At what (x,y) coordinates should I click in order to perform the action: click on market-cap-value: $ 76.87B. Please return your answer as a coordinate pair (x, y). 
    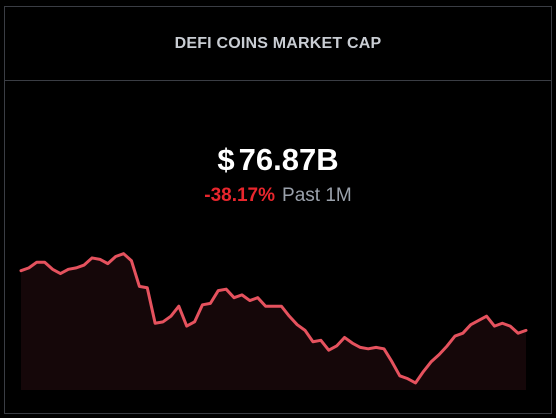
    Looking at the image, I should click on (278, 160).